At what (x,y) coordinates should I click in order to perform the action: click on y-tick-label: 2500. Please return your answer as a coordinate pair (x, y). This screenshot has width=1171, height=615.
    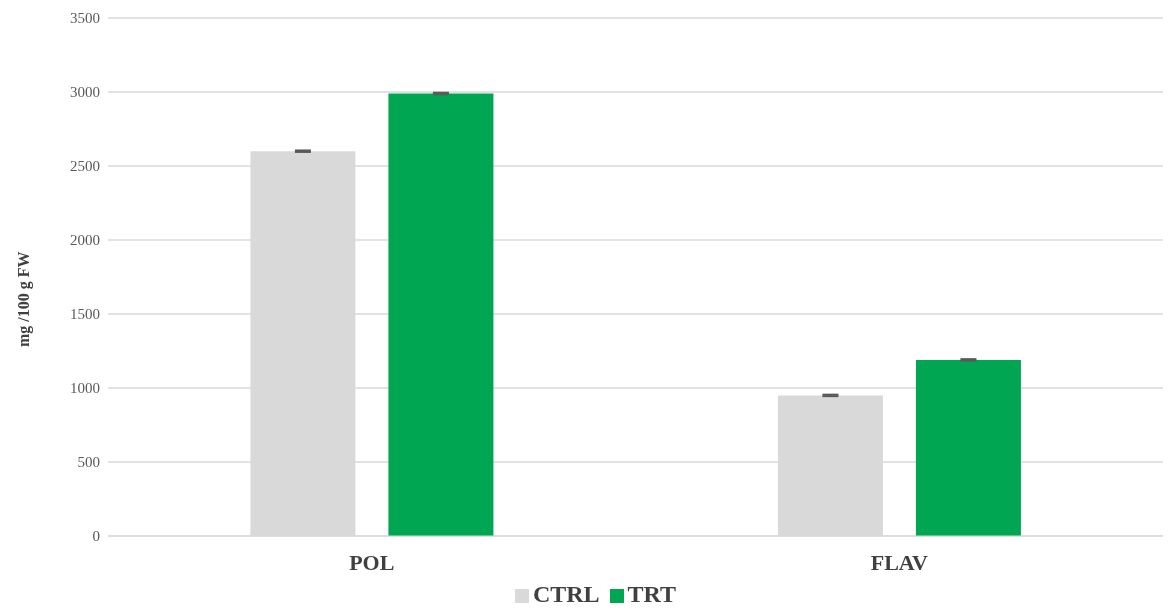
    Looking at the image, I should click on (85, 166).